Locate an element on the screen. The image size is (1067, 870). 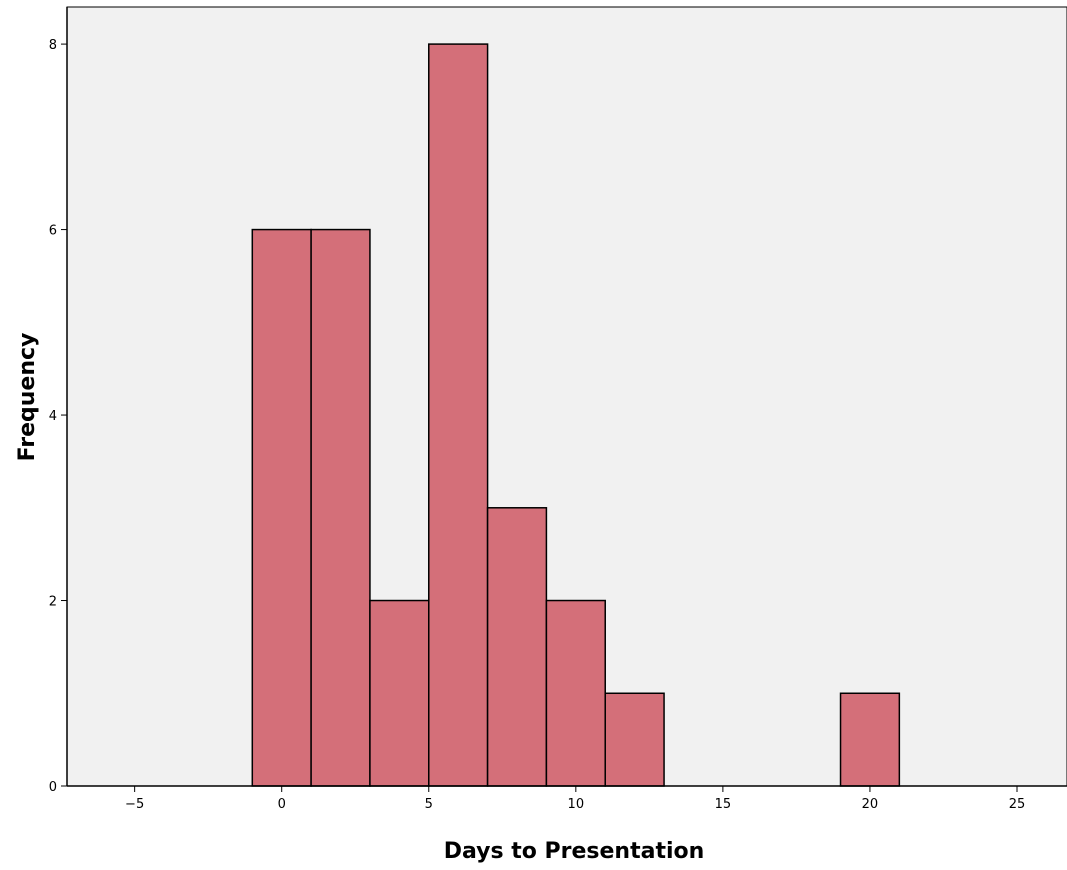
y-axis-title: Frequency is located at coordinates (27, 397).